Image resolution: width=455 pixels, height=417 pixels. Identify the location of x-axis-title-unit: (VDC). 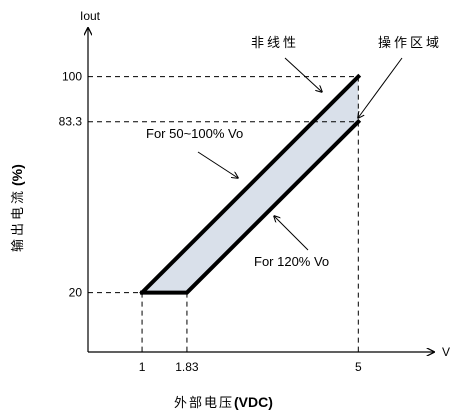
(253, 402).